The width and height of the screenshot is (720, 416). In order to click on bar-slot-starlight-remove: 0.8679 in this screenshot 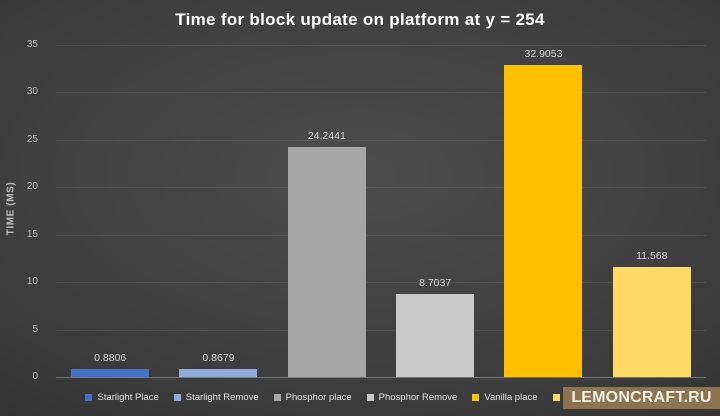, I will do `click(218, 211)`.